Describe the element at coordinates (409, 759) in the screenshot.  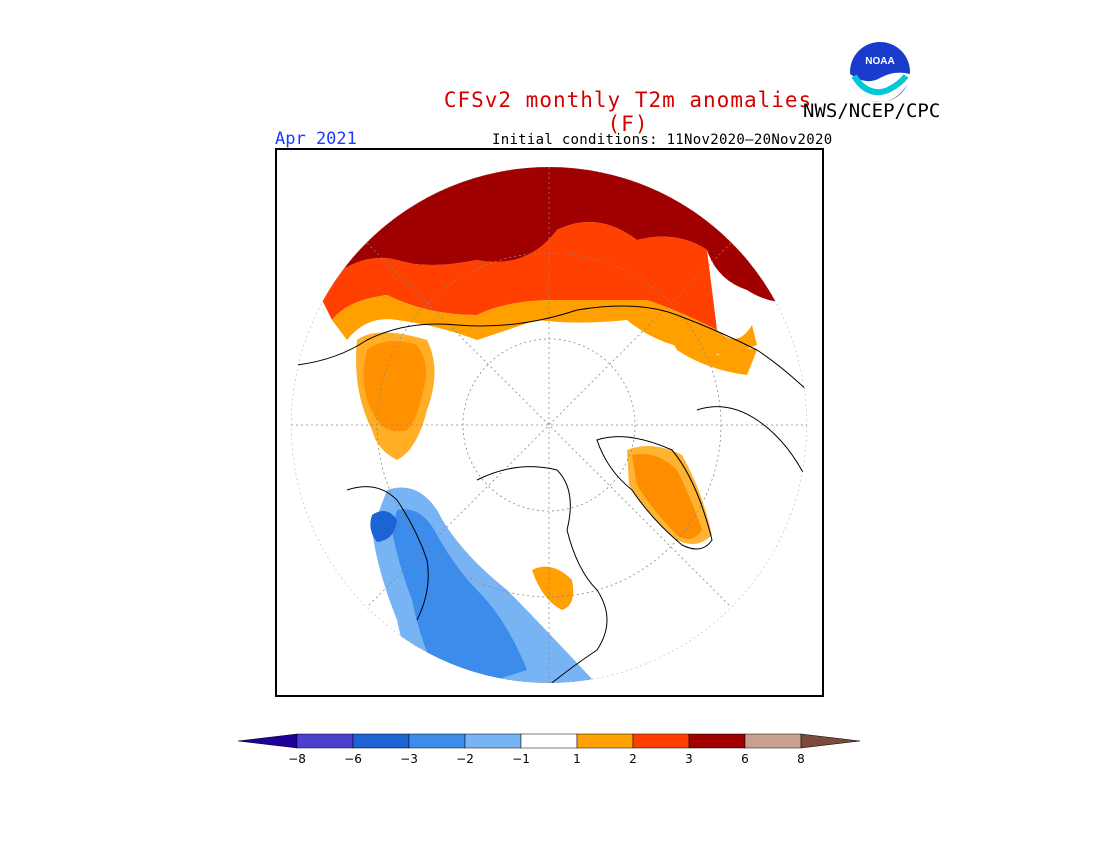
I see `colorbar-tick: −3` at that location.